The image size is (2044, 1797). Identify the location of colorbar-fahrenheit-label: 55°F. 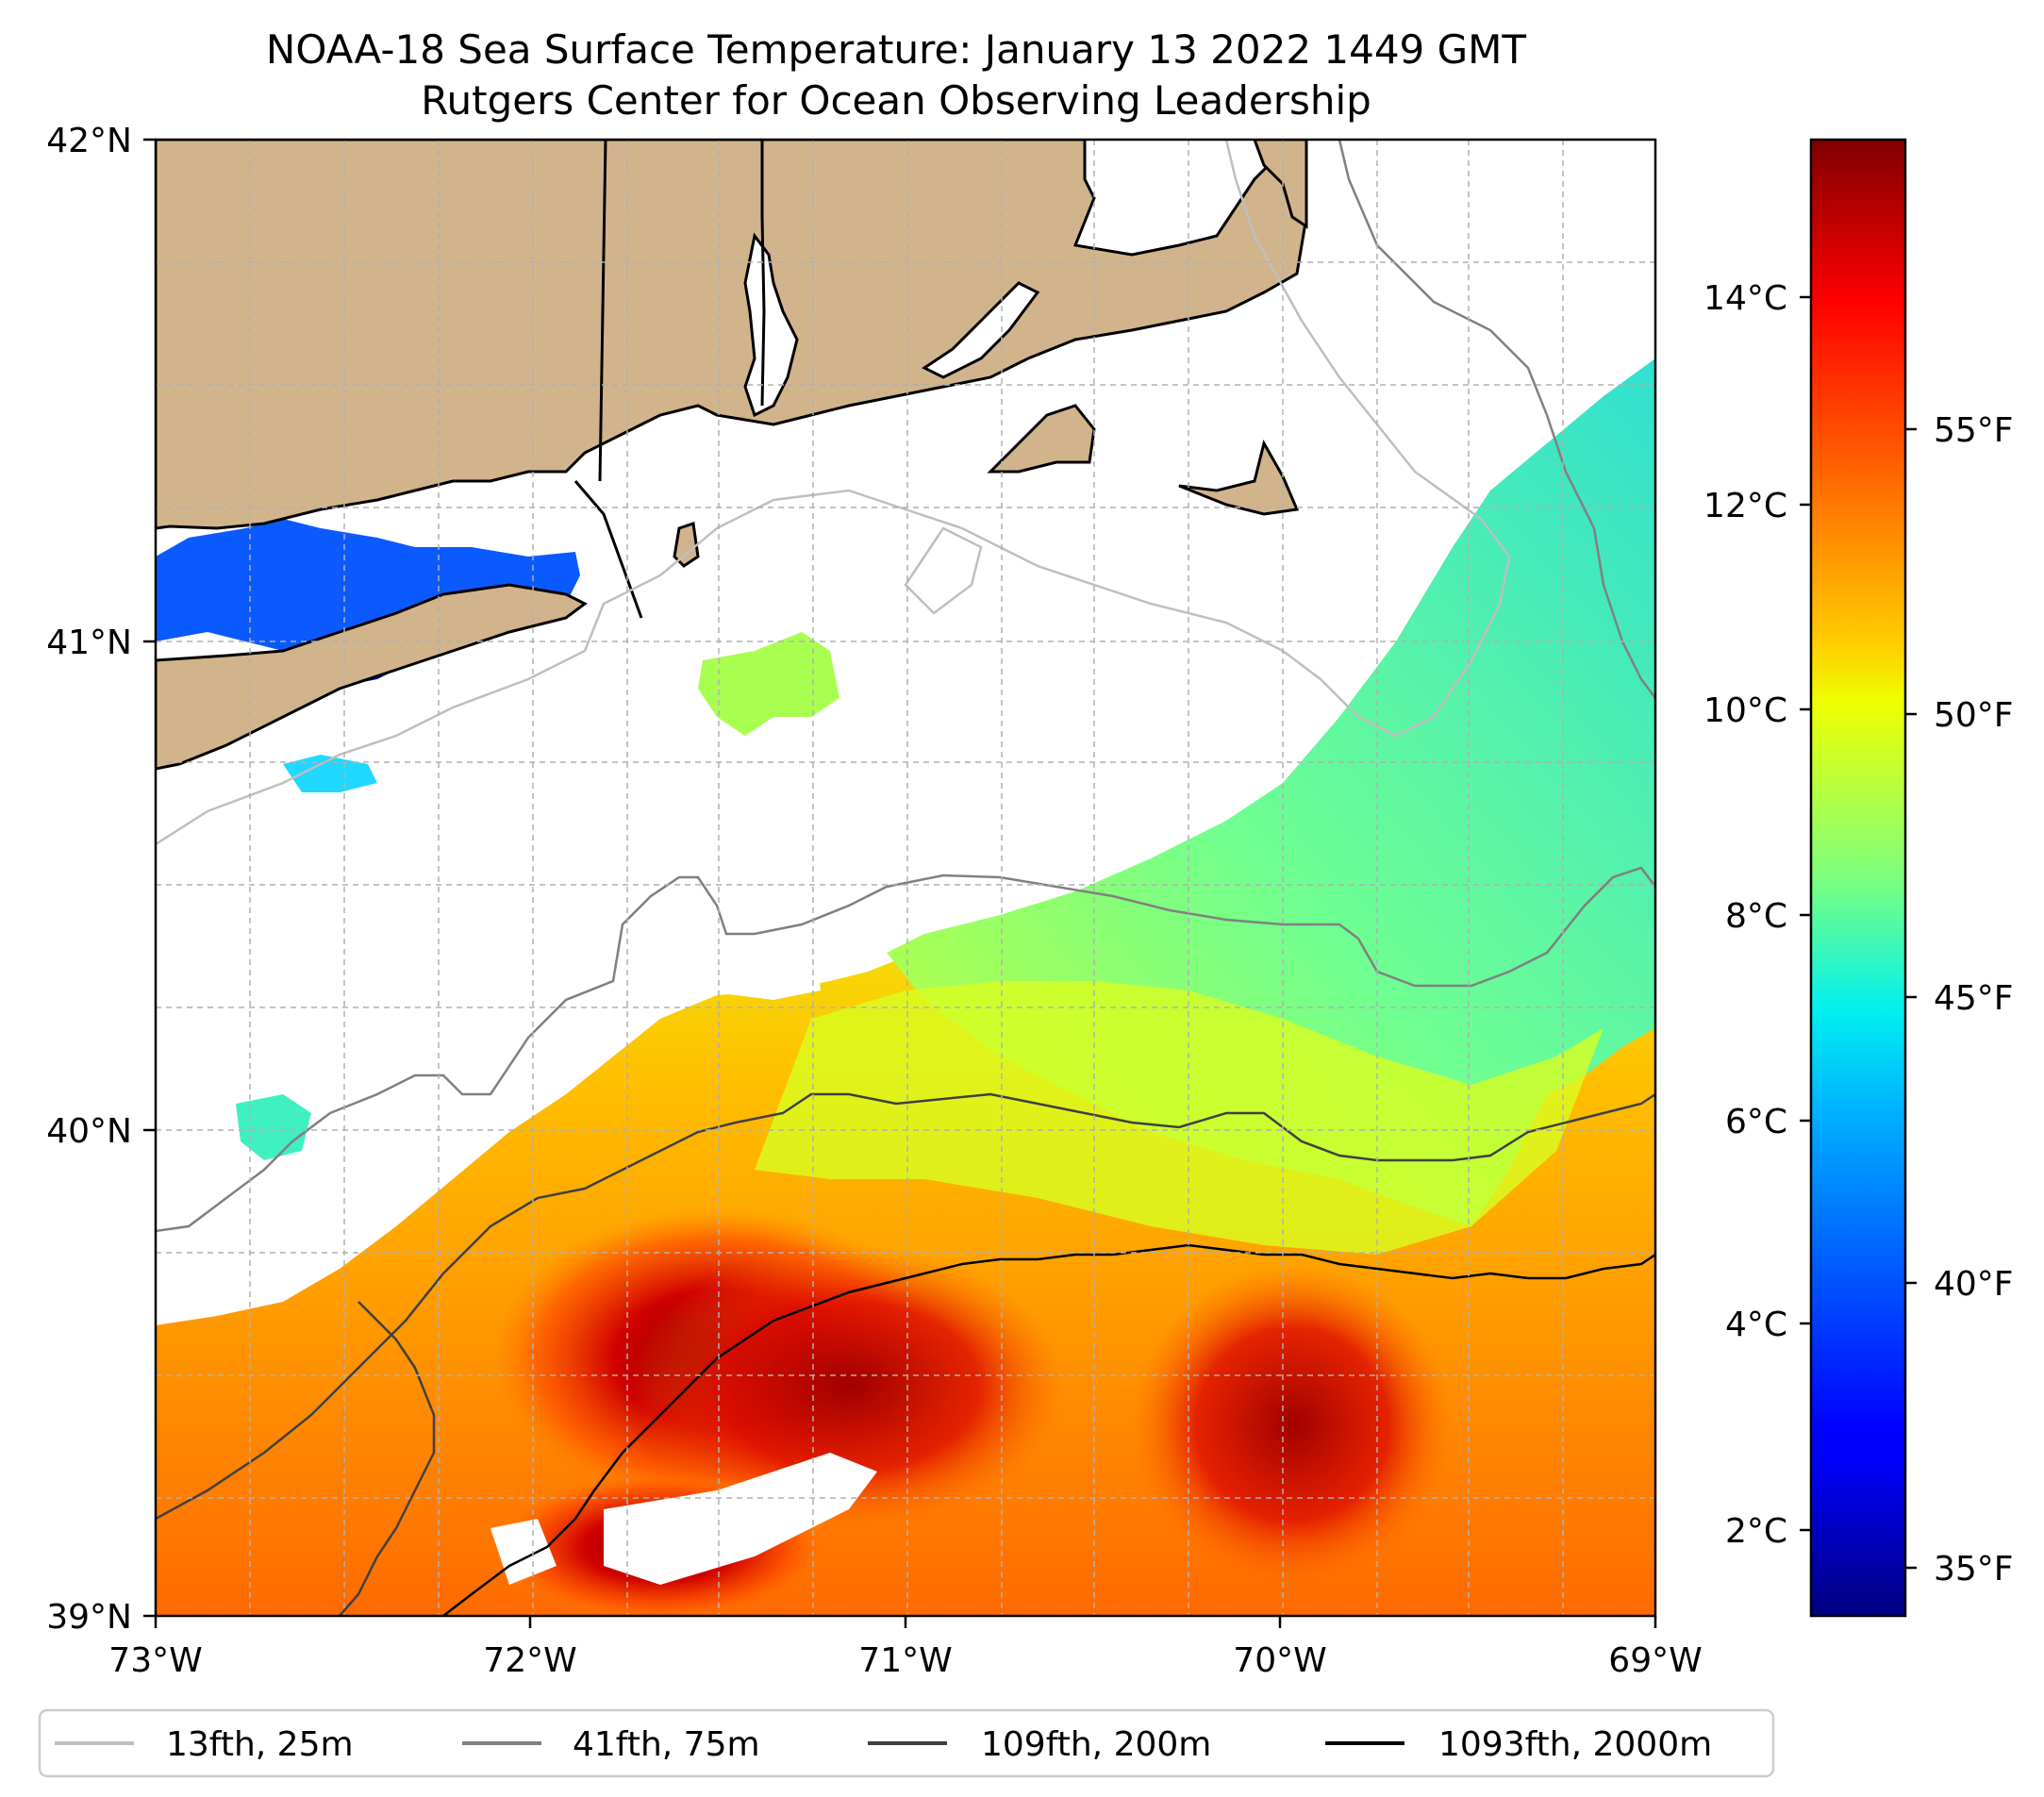
(1974, 430).